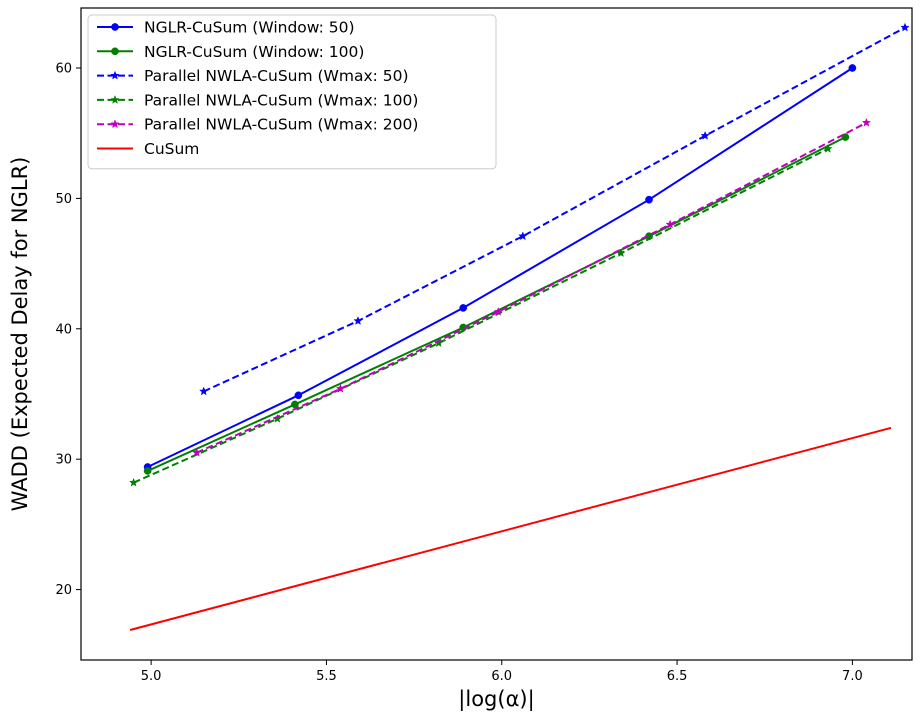 The height and width of the screenshot is (723, 920). I want to click on legend-label: Parallel NWLA-CuSum (Wmax: 100), so click(281, 100).